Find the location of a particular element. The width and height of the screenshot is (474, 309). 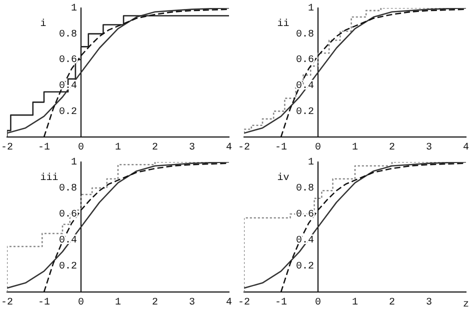

text: i is located at coordinates (43, 24).